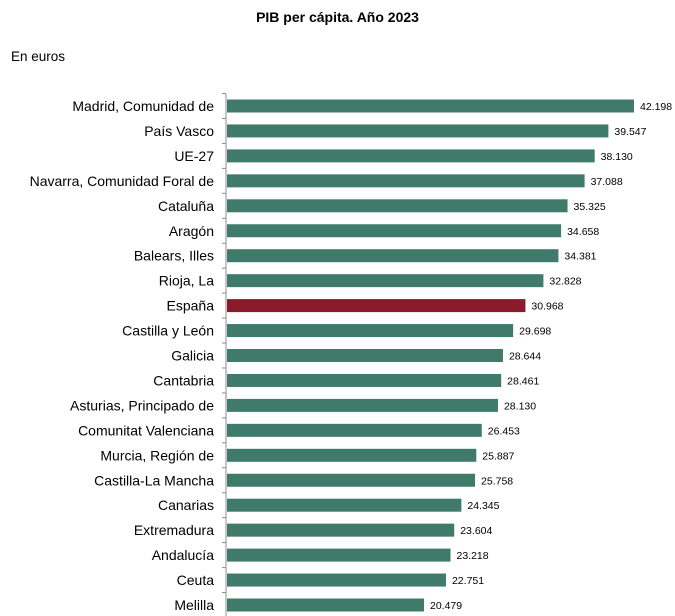 This screenshot has height=616, width=675. I want to click on data-label: 34.658, so click(583, 232).